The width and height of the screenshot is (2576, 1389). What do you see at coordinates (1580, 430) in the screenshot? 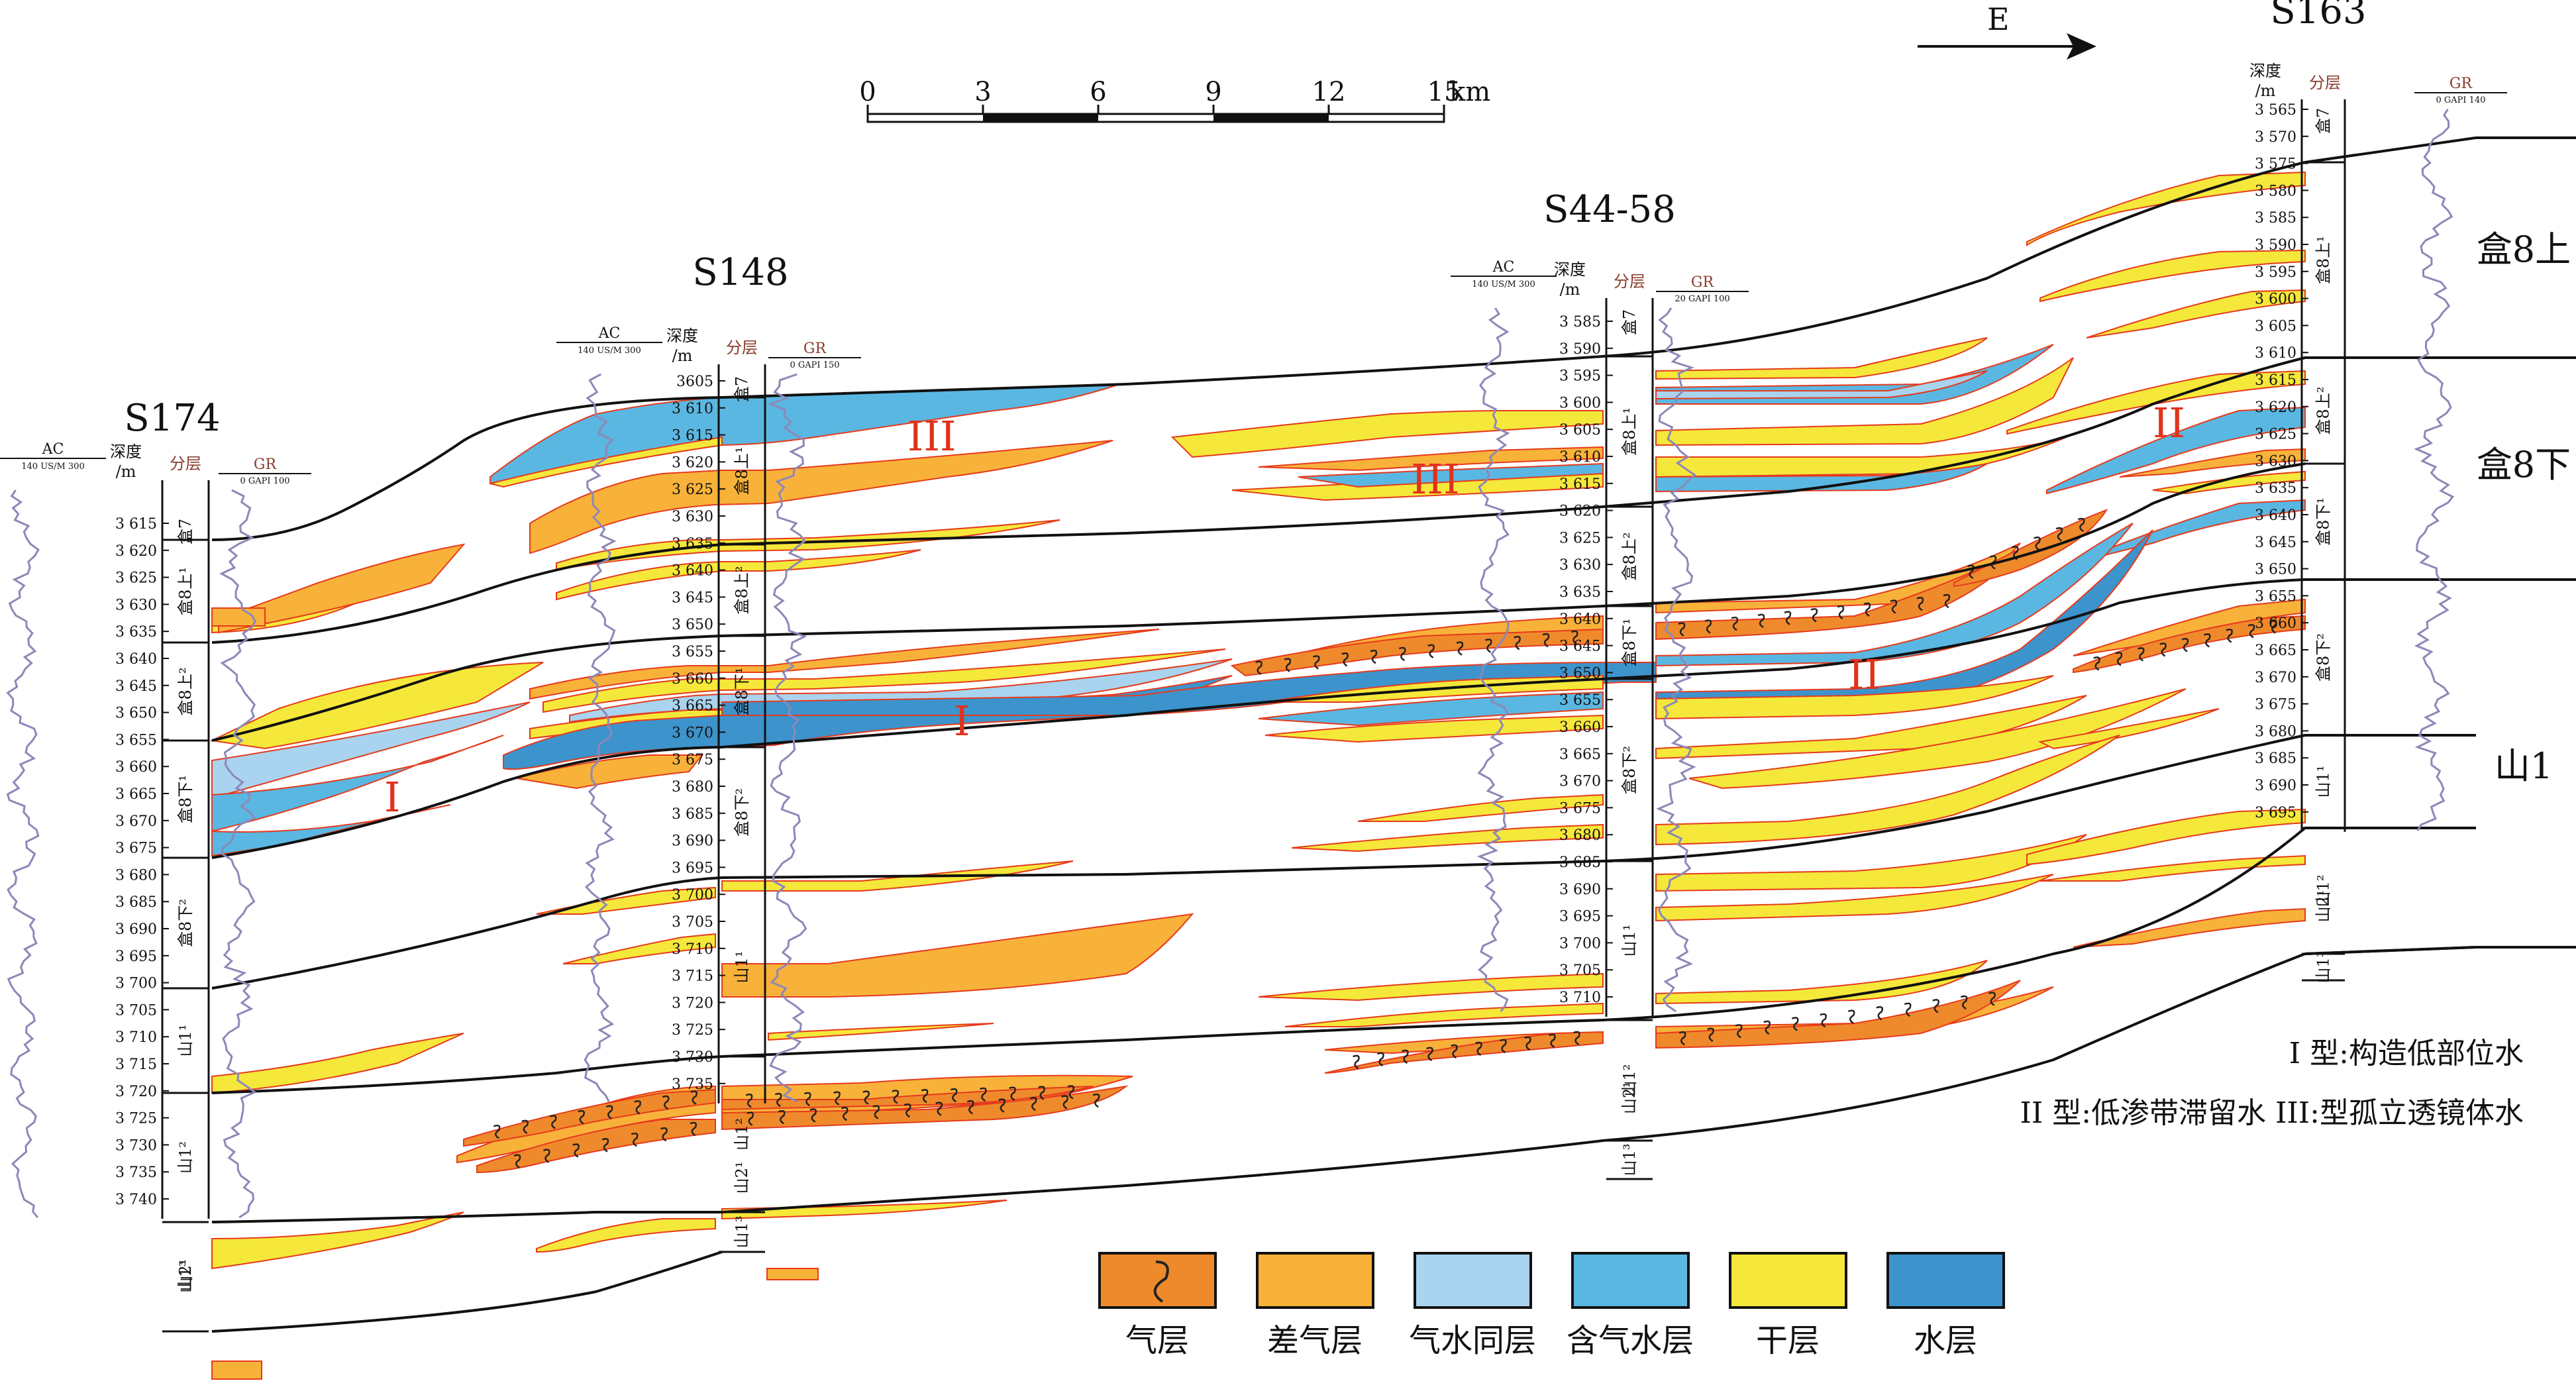
I see `depth-tick-label: 3 605` at bounding box center [1580, 430].